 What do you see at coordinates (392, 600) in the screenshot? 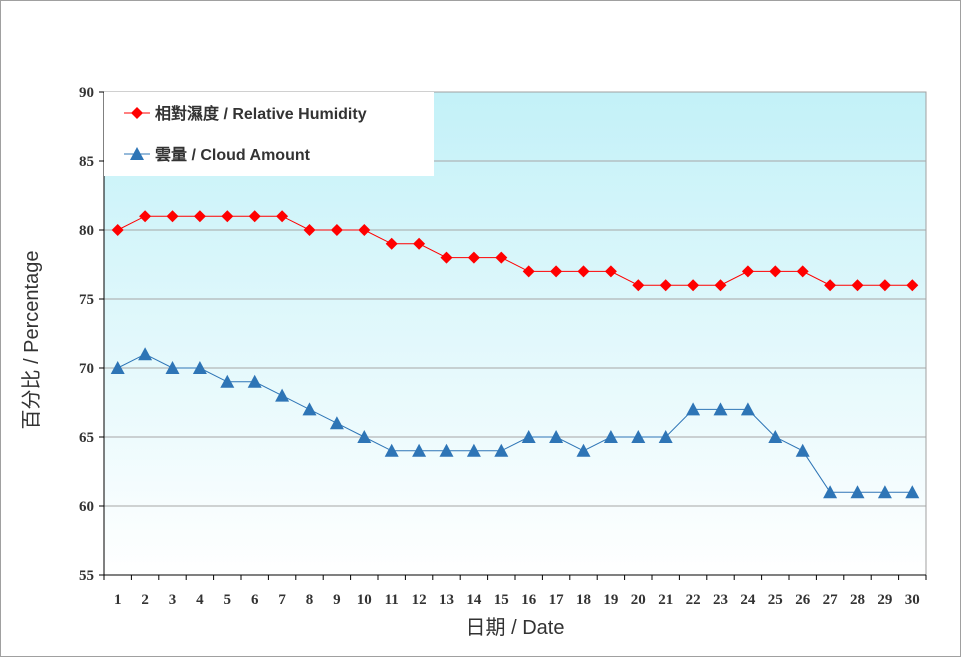
I see `x-tick-label: 11` at bounding box center [392, 600].